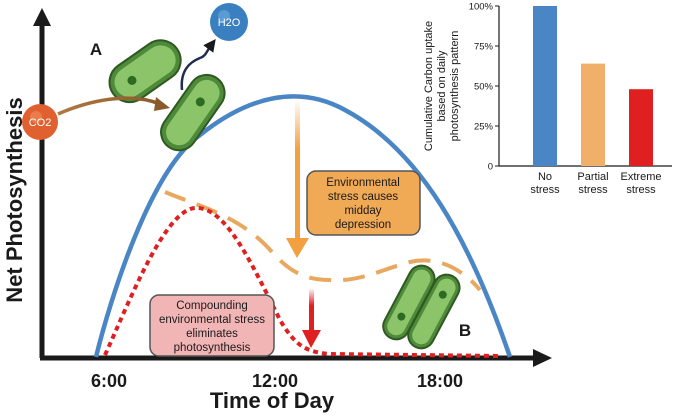  What do you see at coordinates (545, 177) in the screenshot?
I see `inset-category-label: No` at bounding box center [545, 177].